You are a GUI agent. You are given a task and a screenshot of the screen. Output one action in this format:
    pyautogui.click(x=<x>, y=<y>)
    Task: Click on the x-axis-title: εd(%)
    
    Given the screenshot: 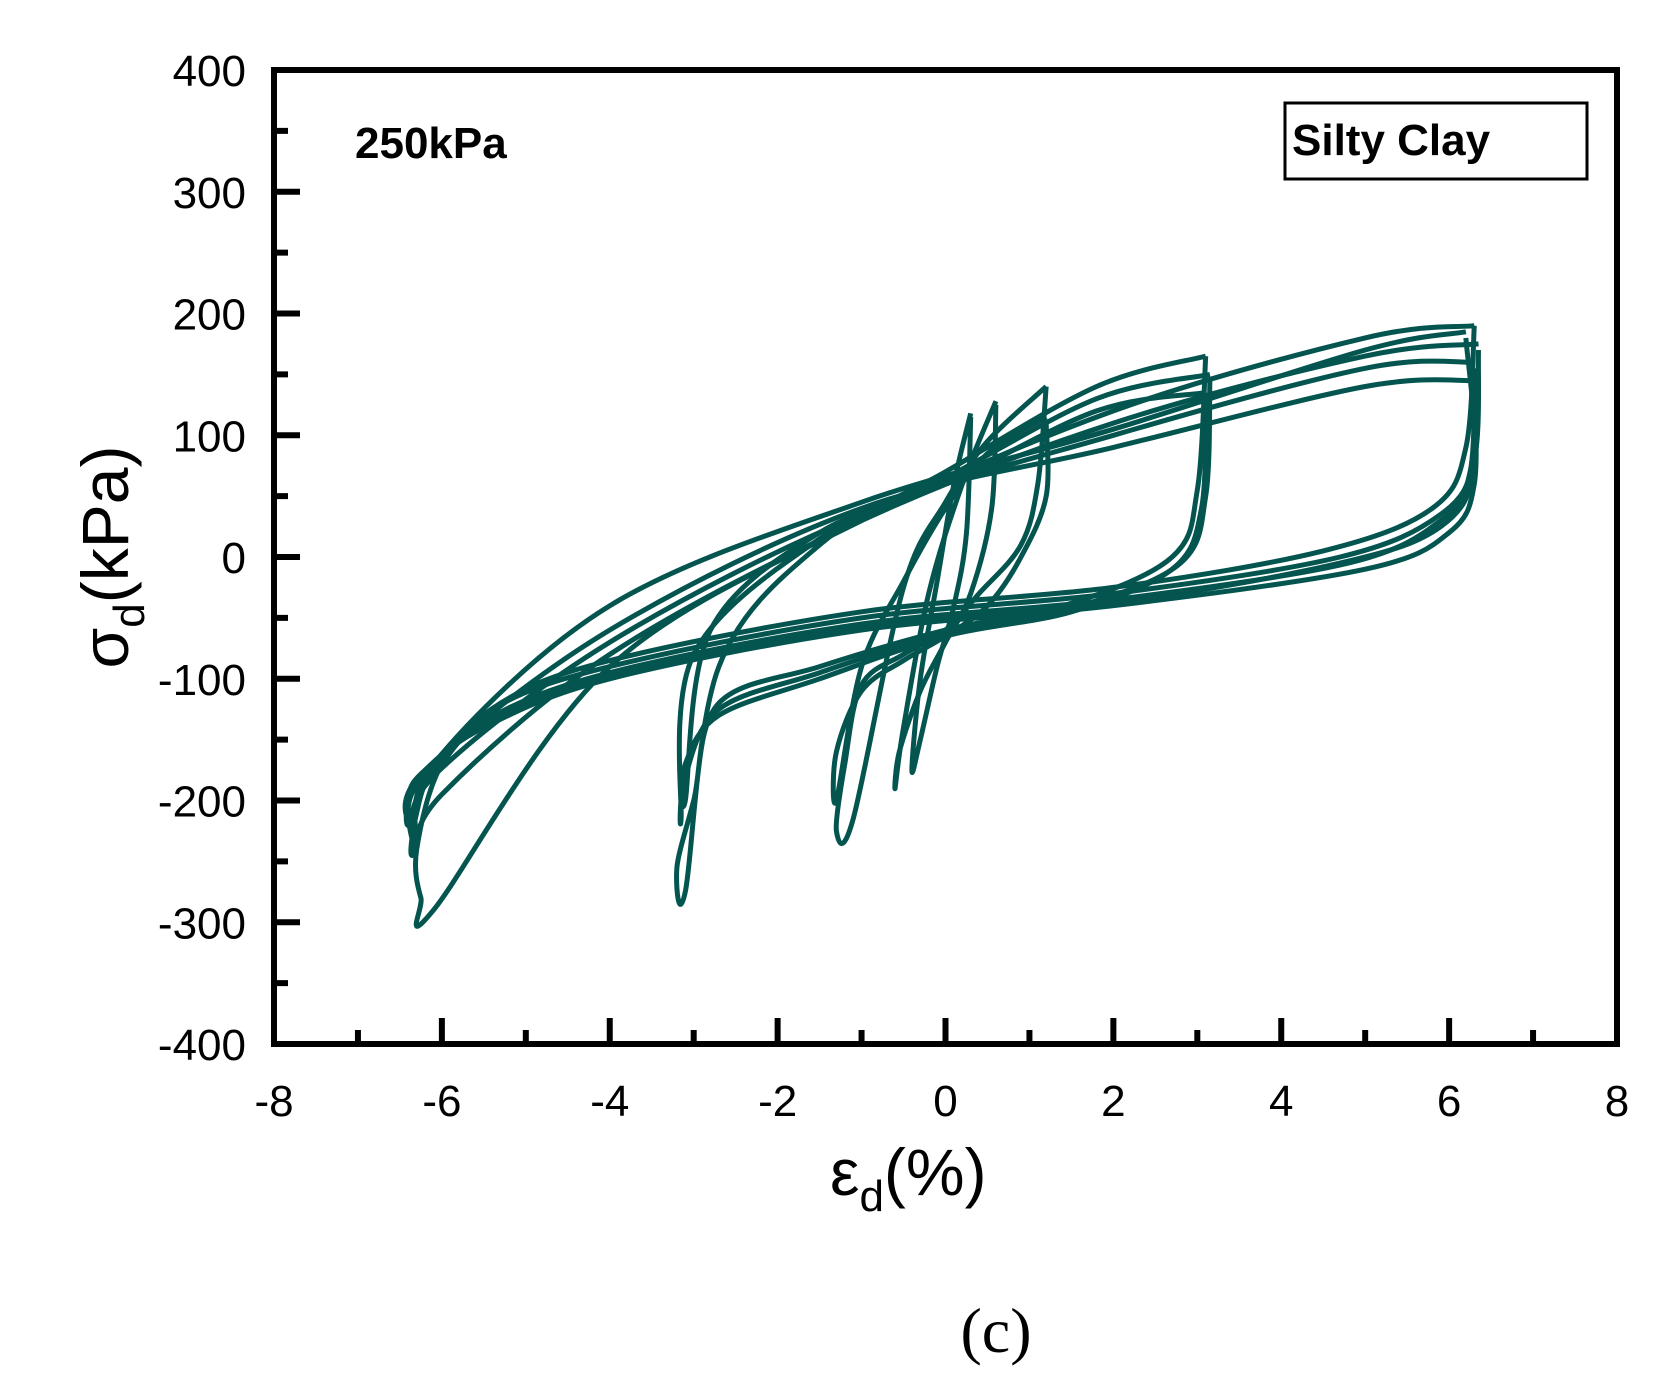 What is the action you would take?
    pyautogui.click(x=908, y=1178)
    